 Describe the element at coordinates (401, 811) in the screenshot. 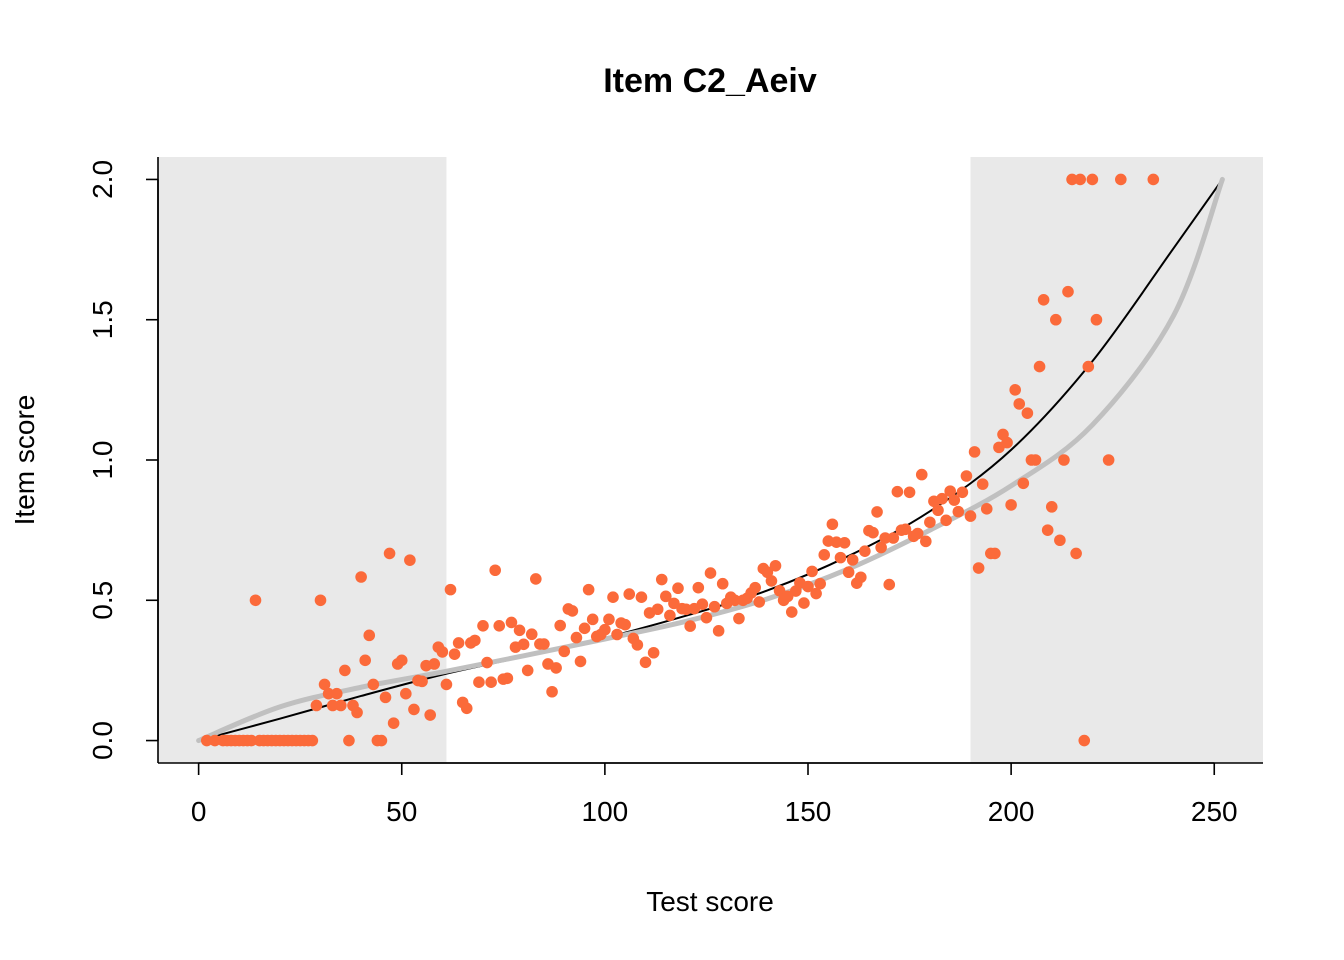

I see `x-tick-label: 50` at that location.